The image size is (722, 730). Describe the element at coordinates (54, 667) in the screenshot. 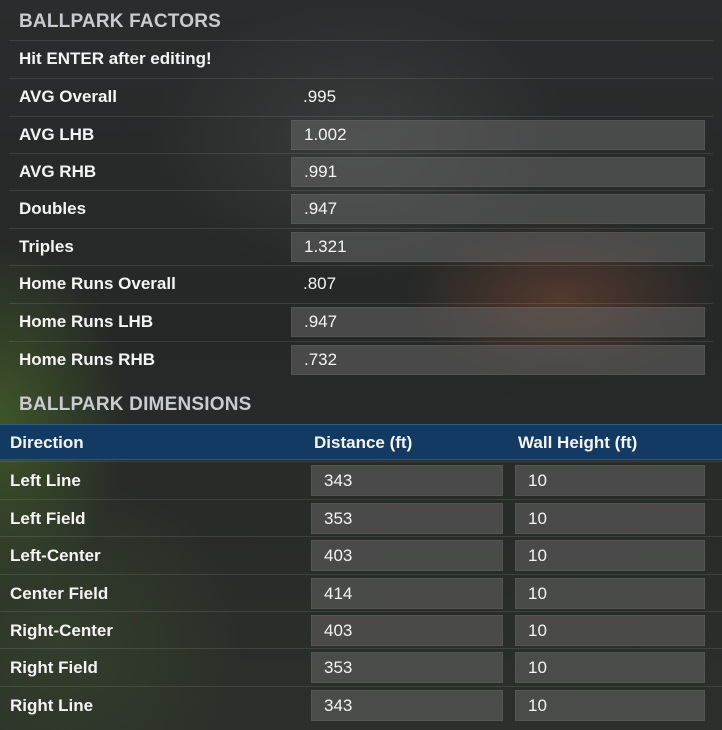

I see `direction-label: Right Field` at that location.